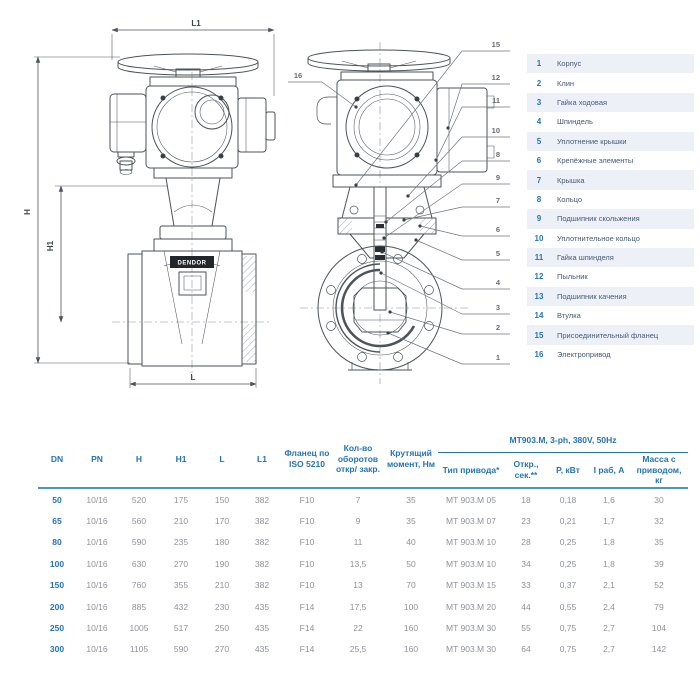 The width and height of the screenshot is (700, 700). What do you see at coordinates (568, 520) in the screenshot?
I see `cell: 0,21` at bounding box center [568, 520].